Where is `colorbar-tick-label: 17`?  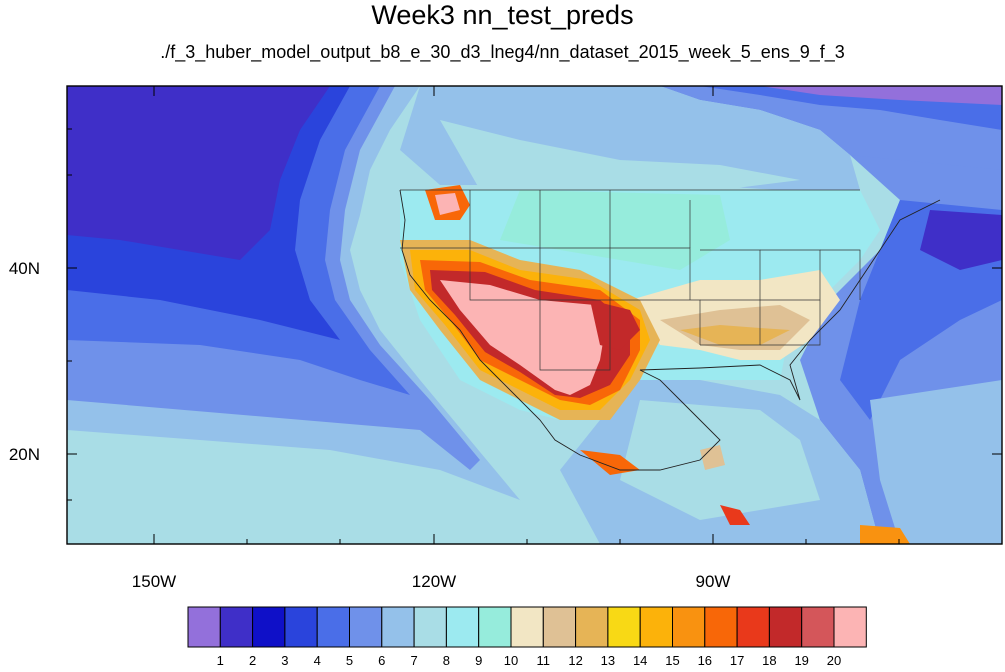
colorbar-tick-label: 17 is located at coordinates (737, 660).